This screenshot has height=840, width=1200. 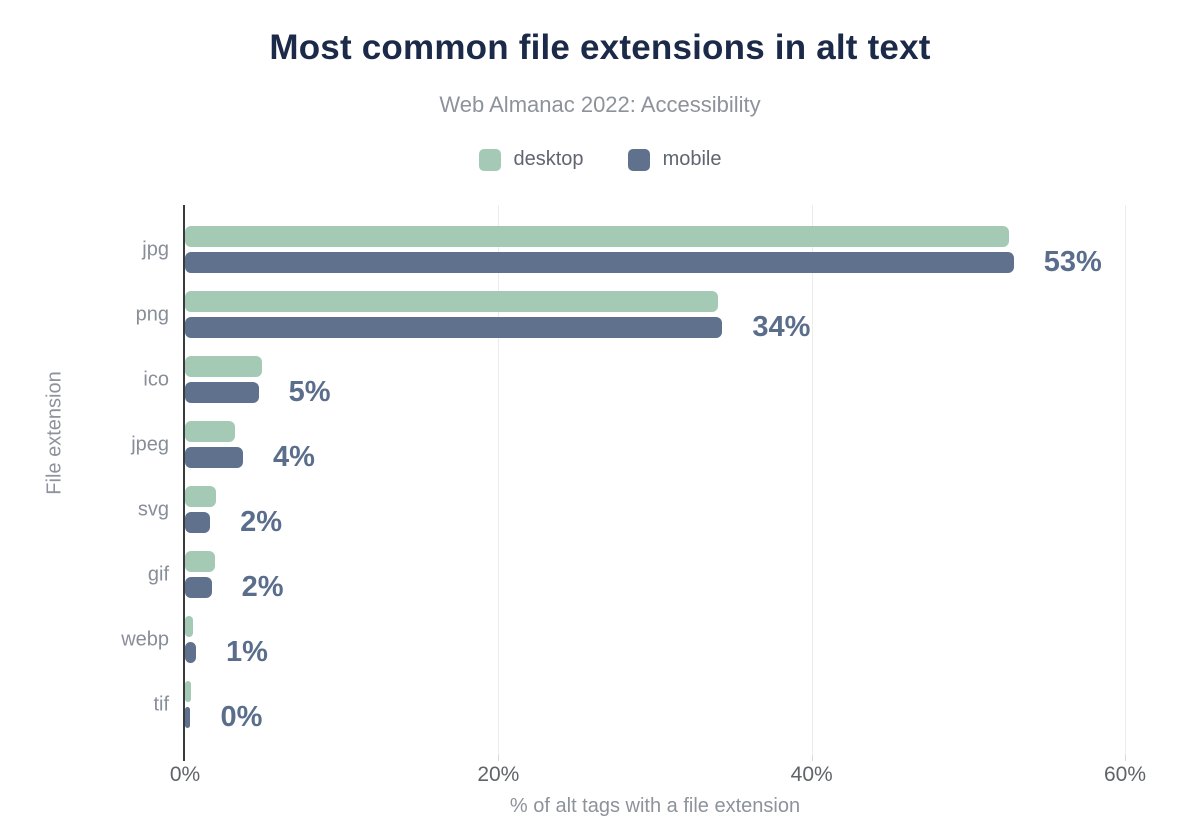 What do you see at coordinates (599, 262) in the screenshot?
I see `mobile-bar-jpg` at bounding box center [599, 262].